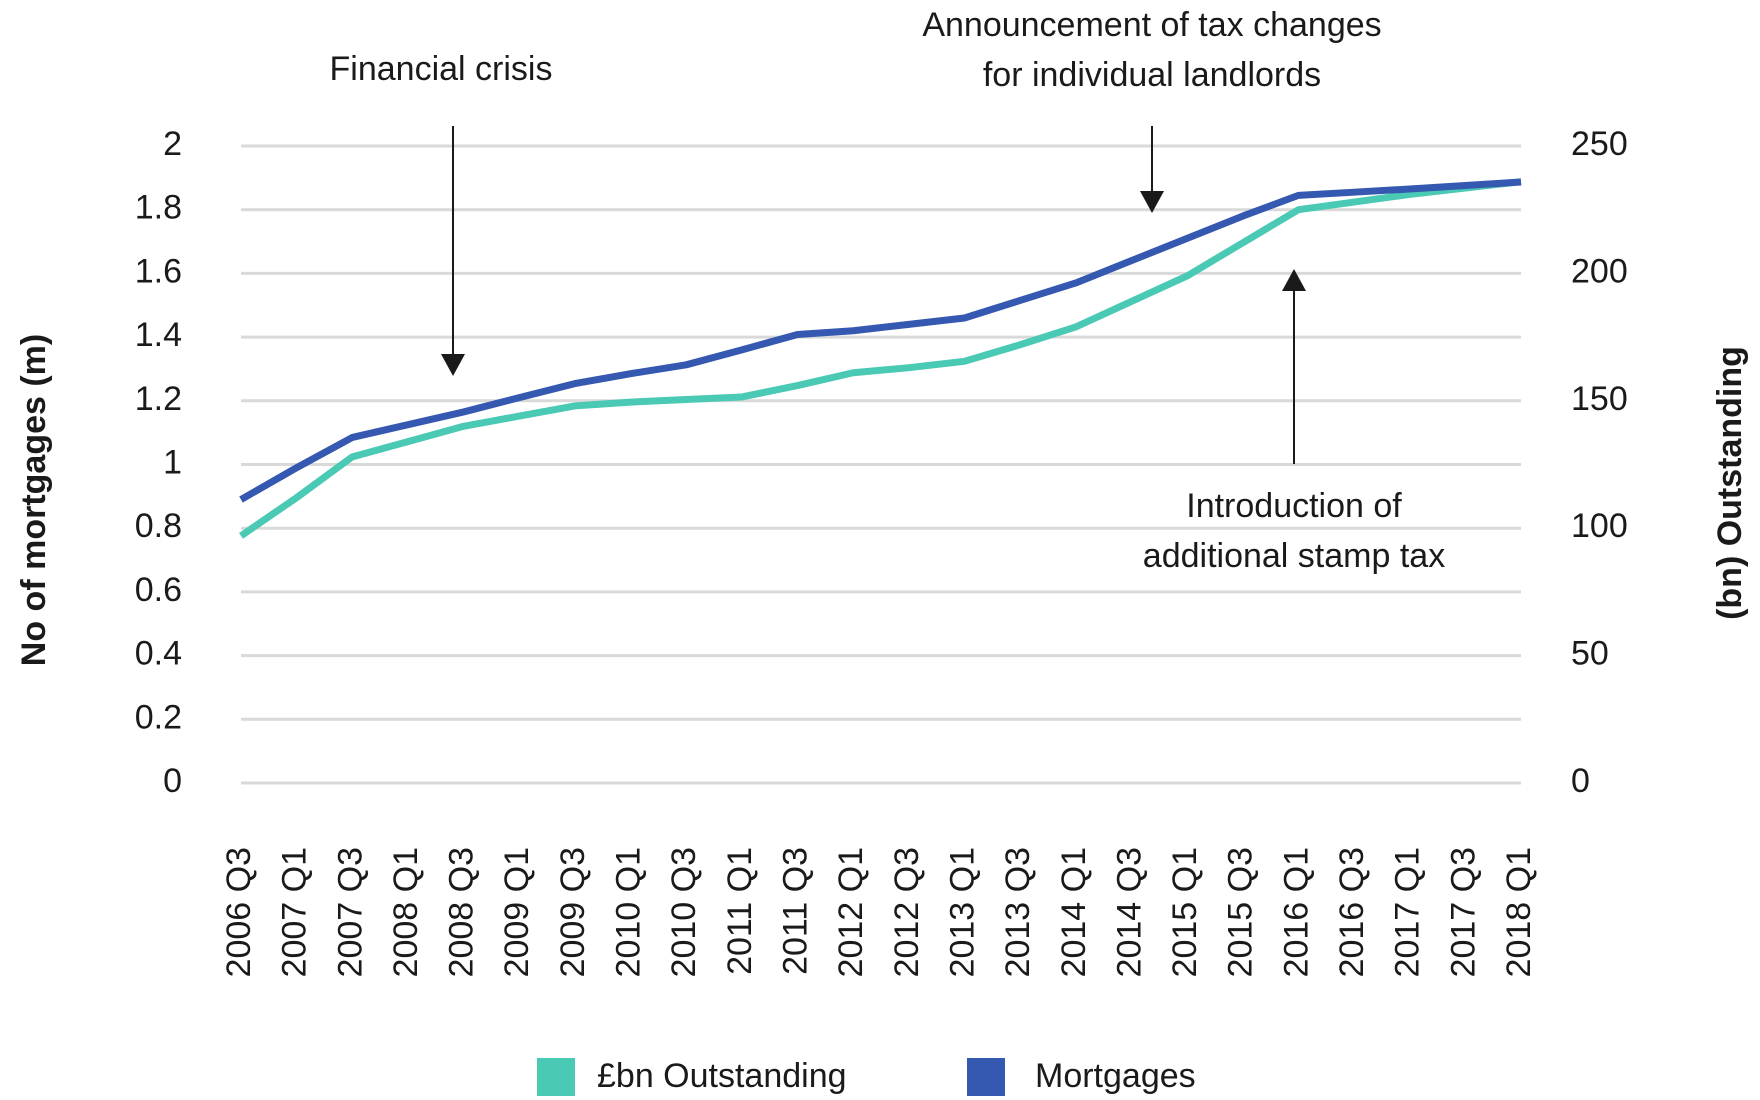 The height and width of the screenshot is (1100, 1760). What do you see at coordinates (517, 912) in the screenshot?
I see `x-tick-label: 2009 Q1` at bounding box center [517, 912].